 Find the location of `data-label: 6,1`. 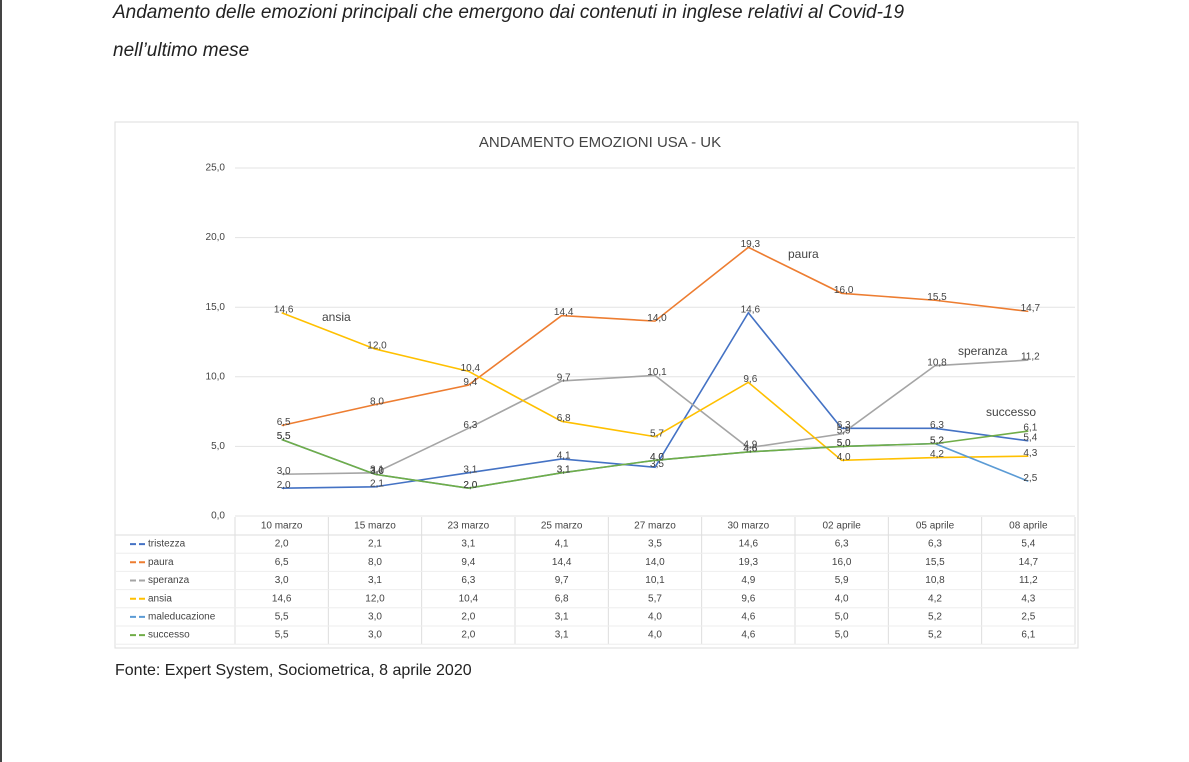

data-label: 6,1 is located at coordinates (1030, 428).